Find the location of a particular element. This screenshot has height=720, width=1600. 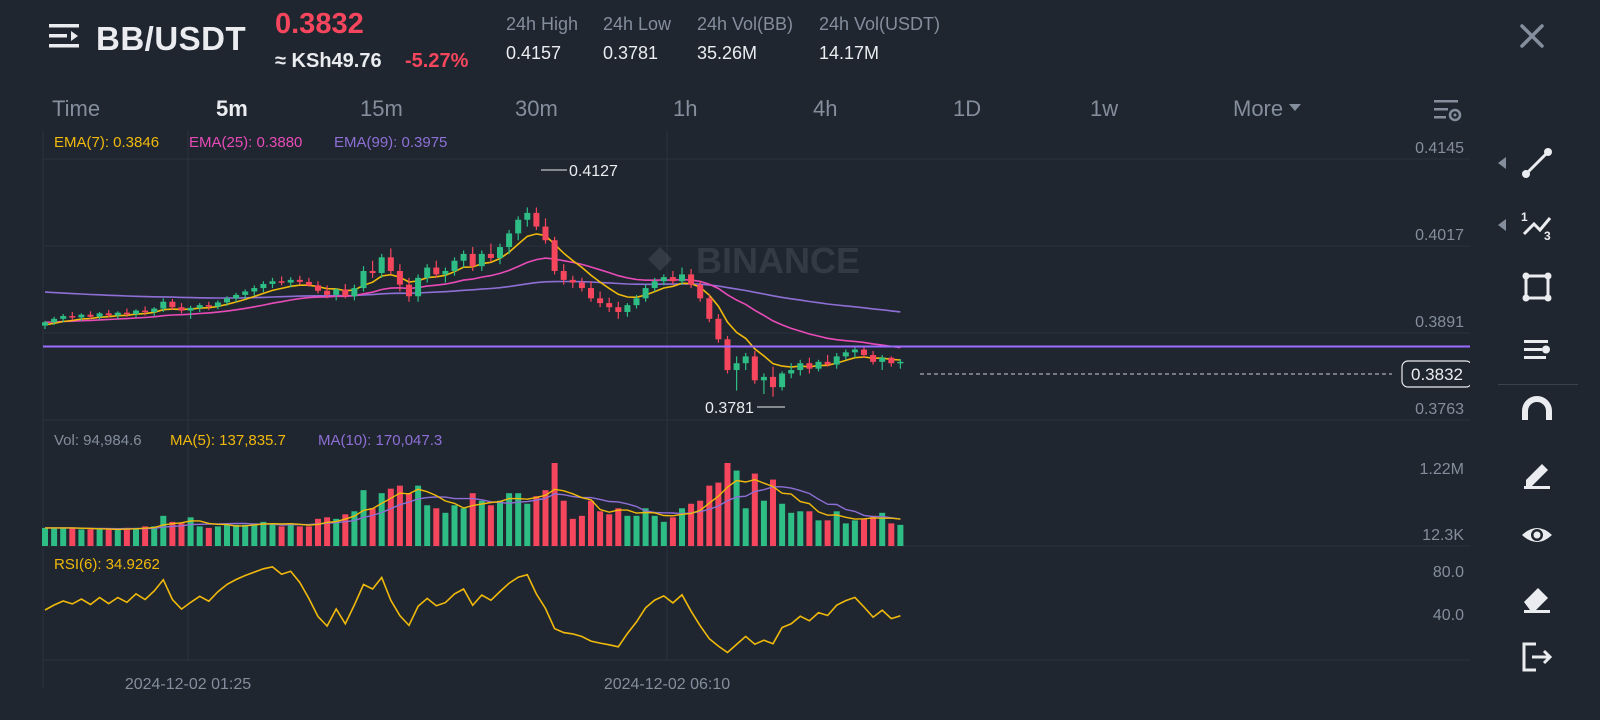

tab-1d: 1D is located at coordinates (967, 108).